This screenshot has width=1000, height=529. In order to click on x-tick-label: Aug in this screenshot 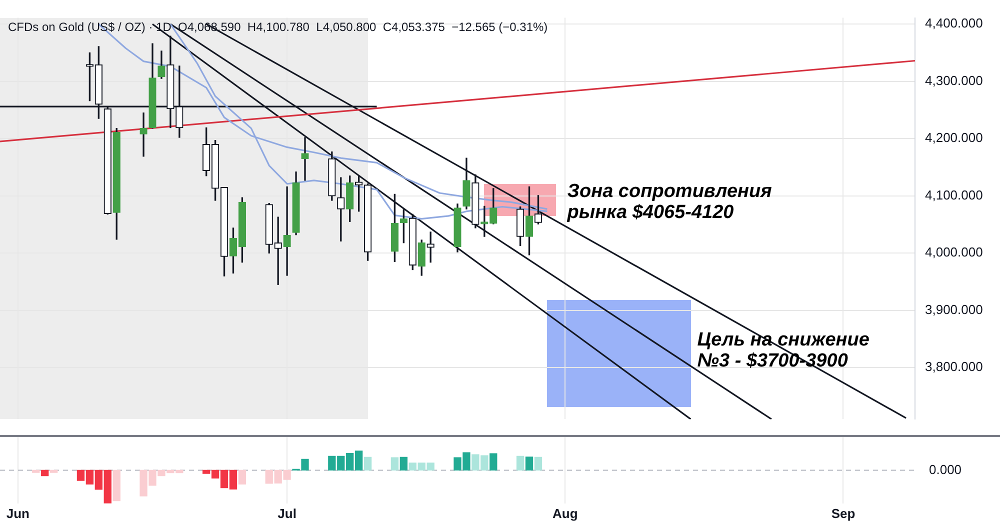, I will do `click(565, 513)`.